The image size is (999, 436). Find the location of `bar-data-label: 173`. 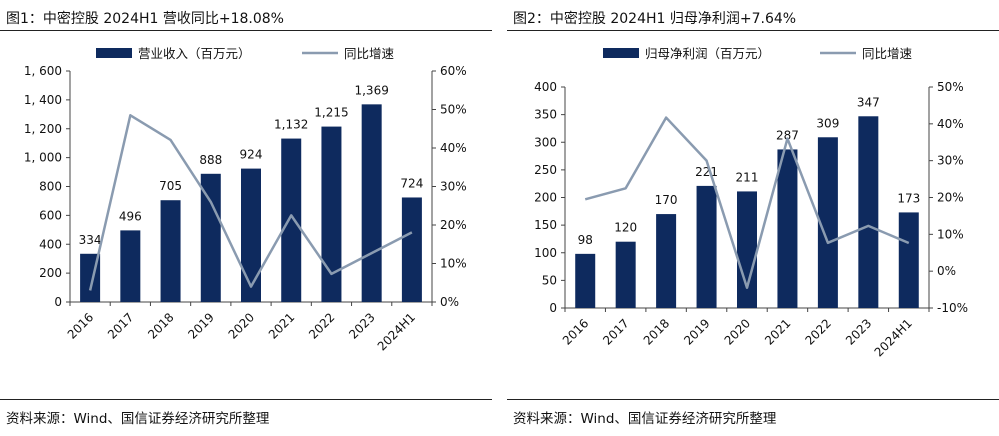

bar-data-label: 173 is located at coordinates (908, 198).